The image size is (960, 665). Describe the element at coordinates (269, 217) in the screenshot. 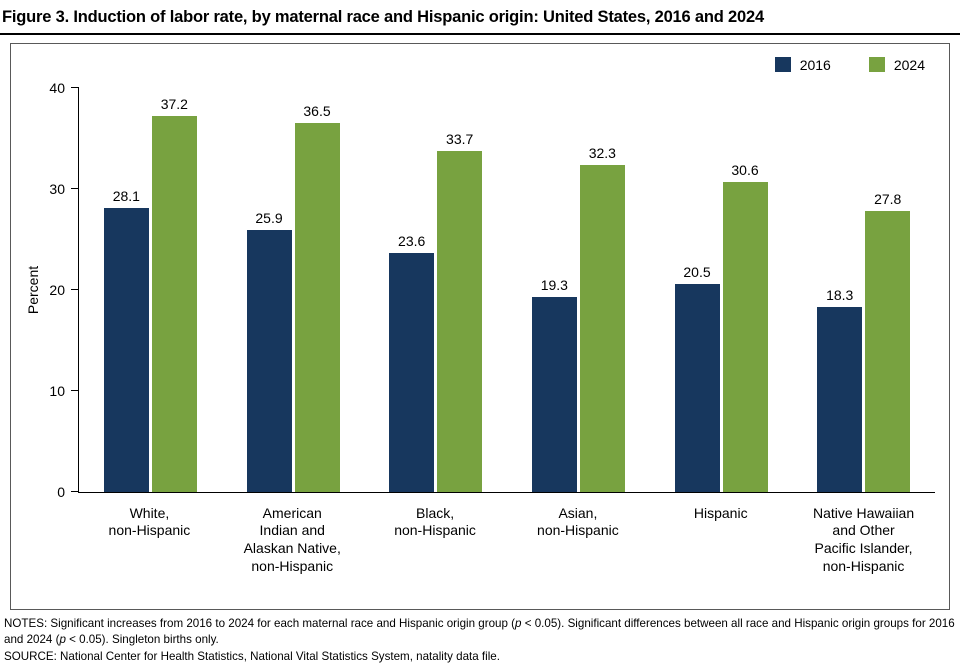

I see `bar-value-label: 25.9` at that location.